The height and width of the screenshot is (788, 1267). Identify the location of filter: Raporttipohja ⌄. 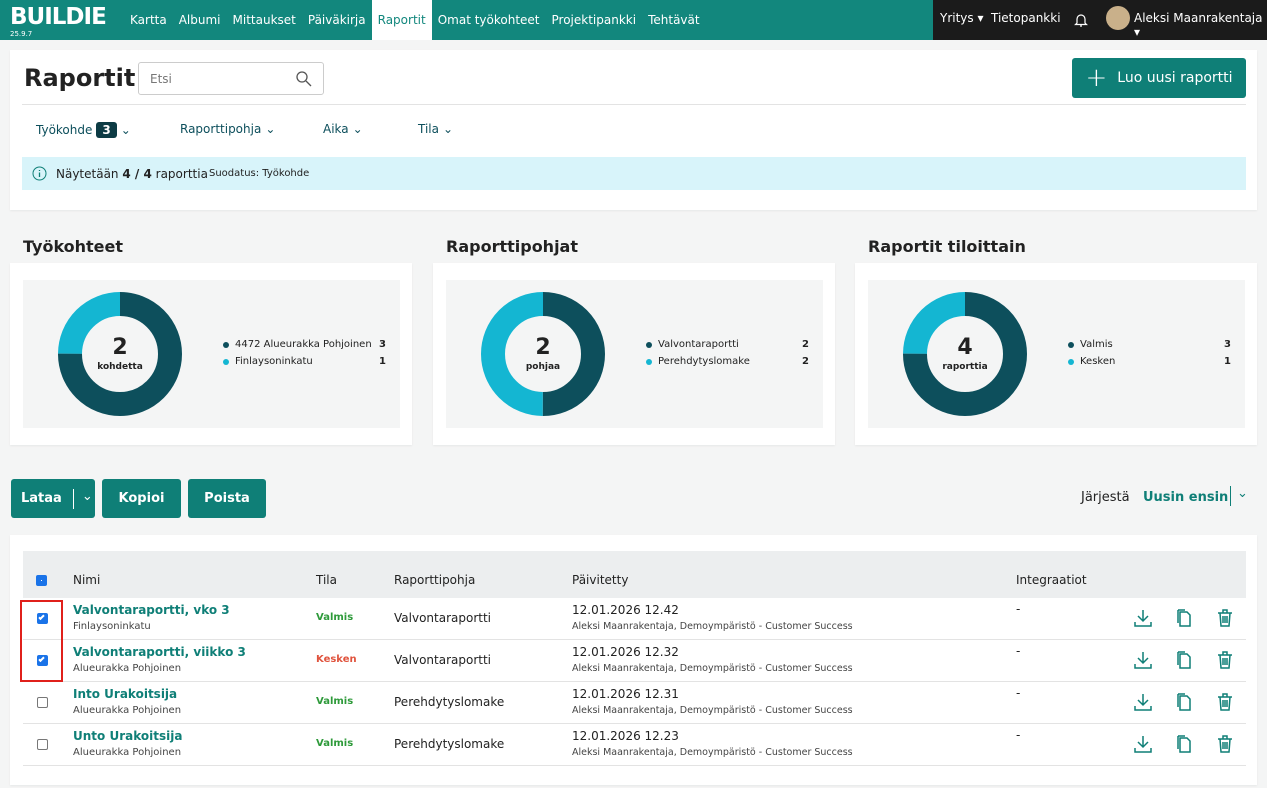
(227, 129).